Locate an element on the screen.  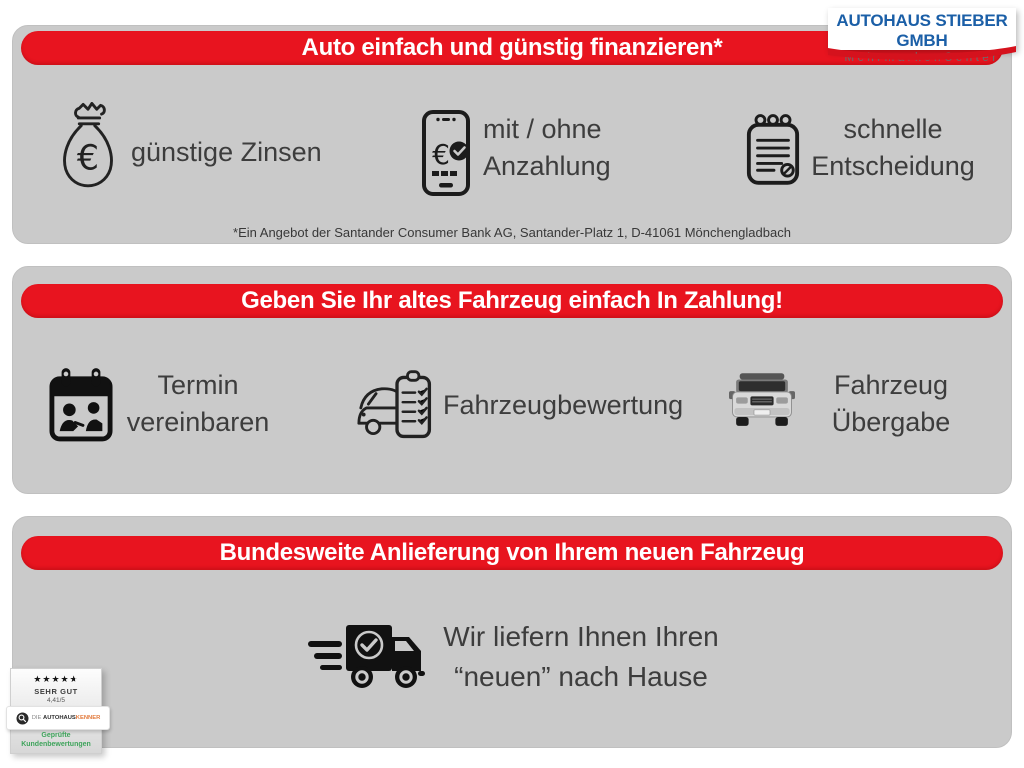
rating-grade: SEHR GUT is located at coordinates (56, 691).